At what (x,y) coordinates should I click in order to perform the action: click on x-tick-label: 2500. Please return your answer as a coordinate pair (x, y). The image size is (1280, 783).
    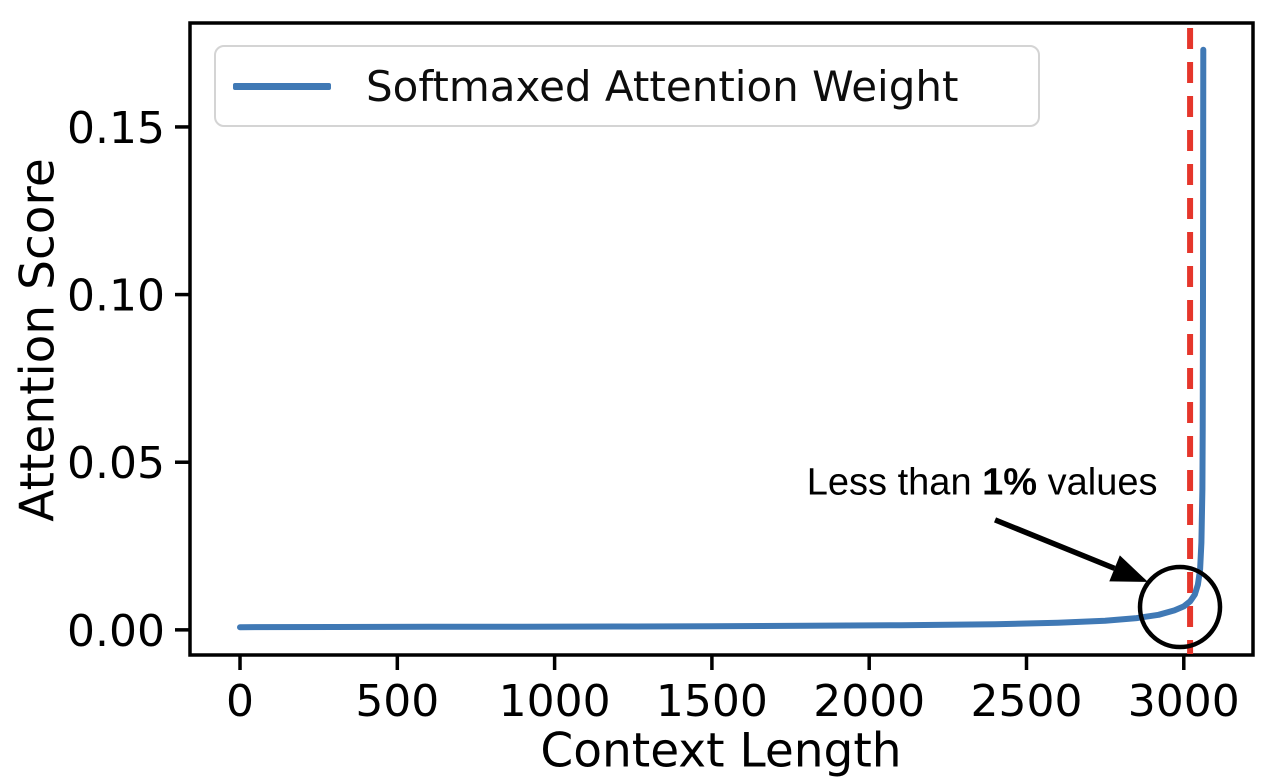
    Looking at the image, I should click on (1027, 701).